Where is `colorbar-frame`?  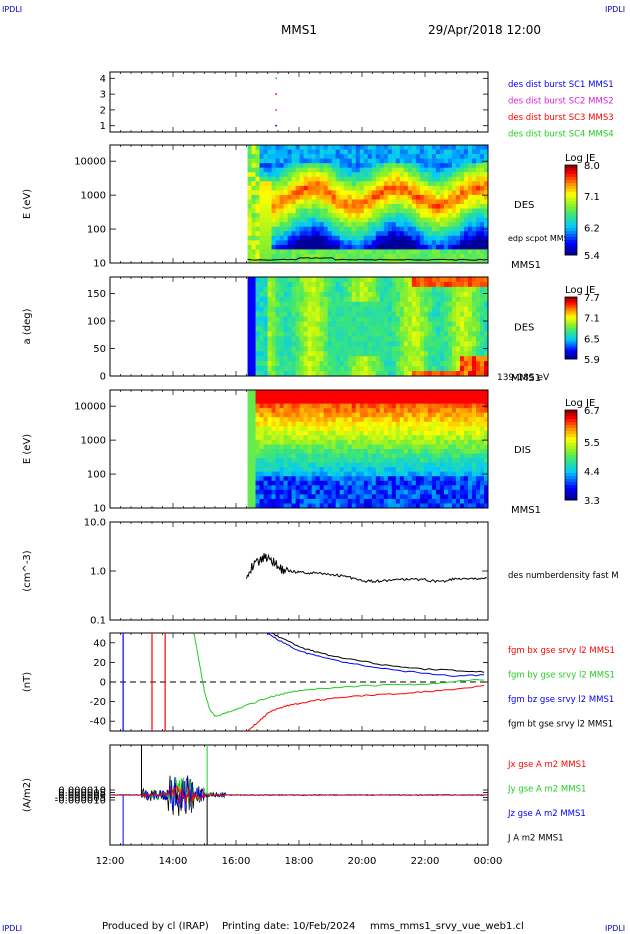
colorbar-frame is located at coordinates (571, 455).